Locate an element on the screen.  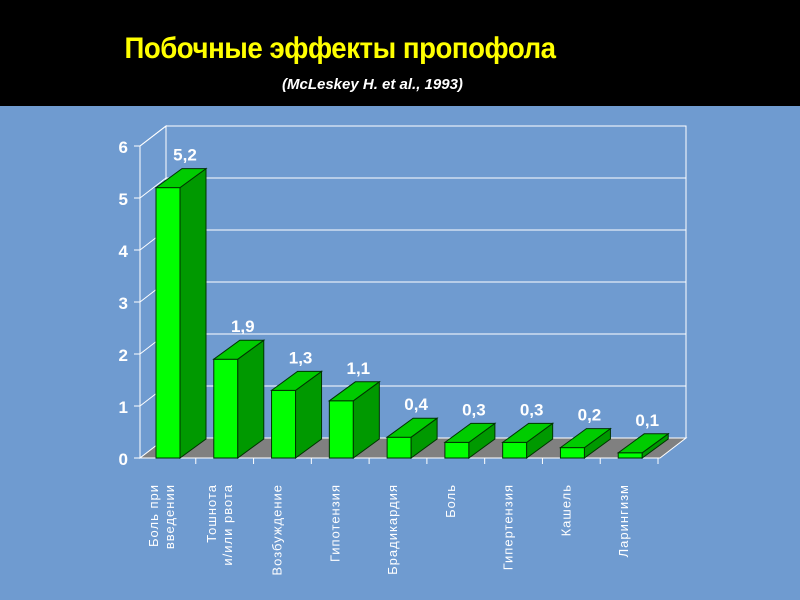
x-tick-label-line: Гипертензия is located at coordinates (508, 527).